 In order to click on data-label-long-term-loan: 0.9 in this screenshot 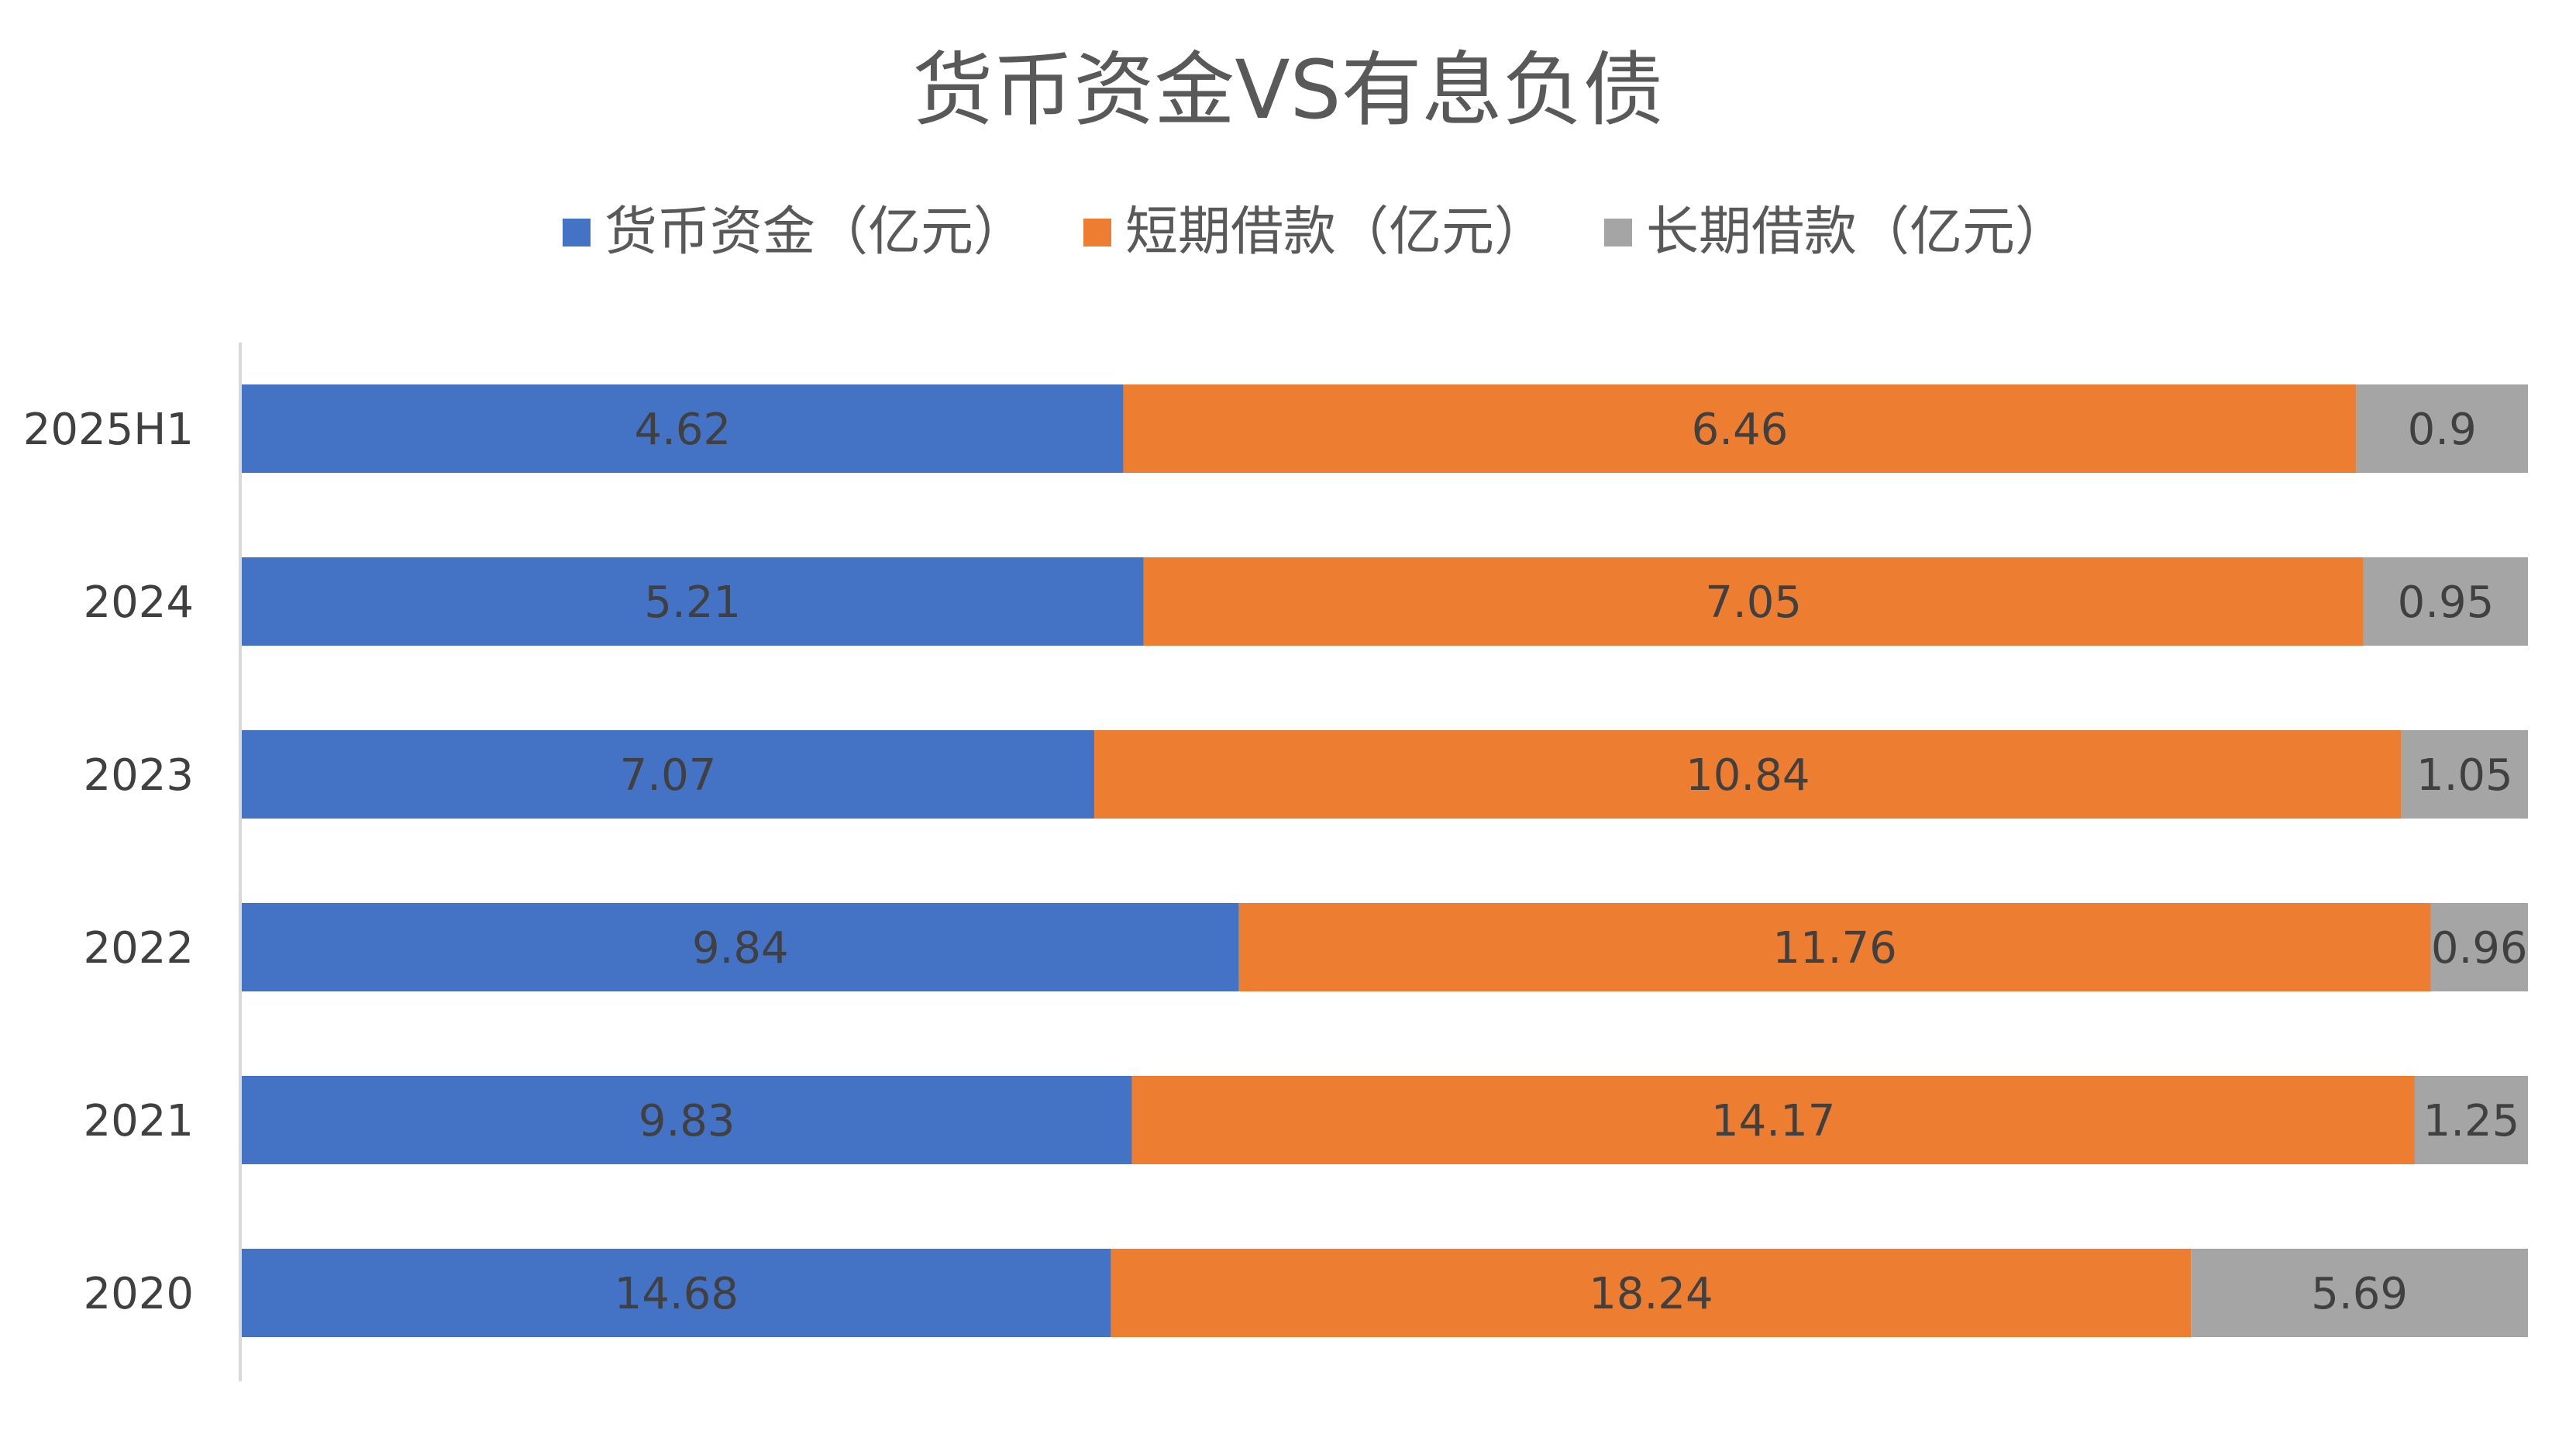, I will do `click(2442, 430)`.